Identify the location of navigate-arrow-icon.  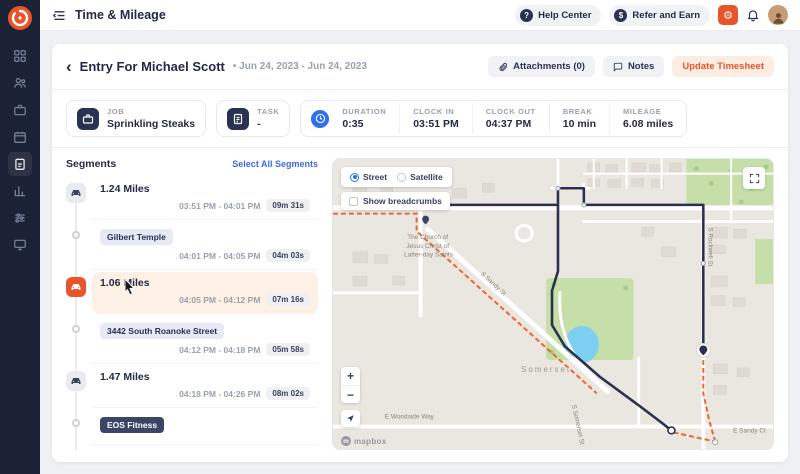
(350, 418).